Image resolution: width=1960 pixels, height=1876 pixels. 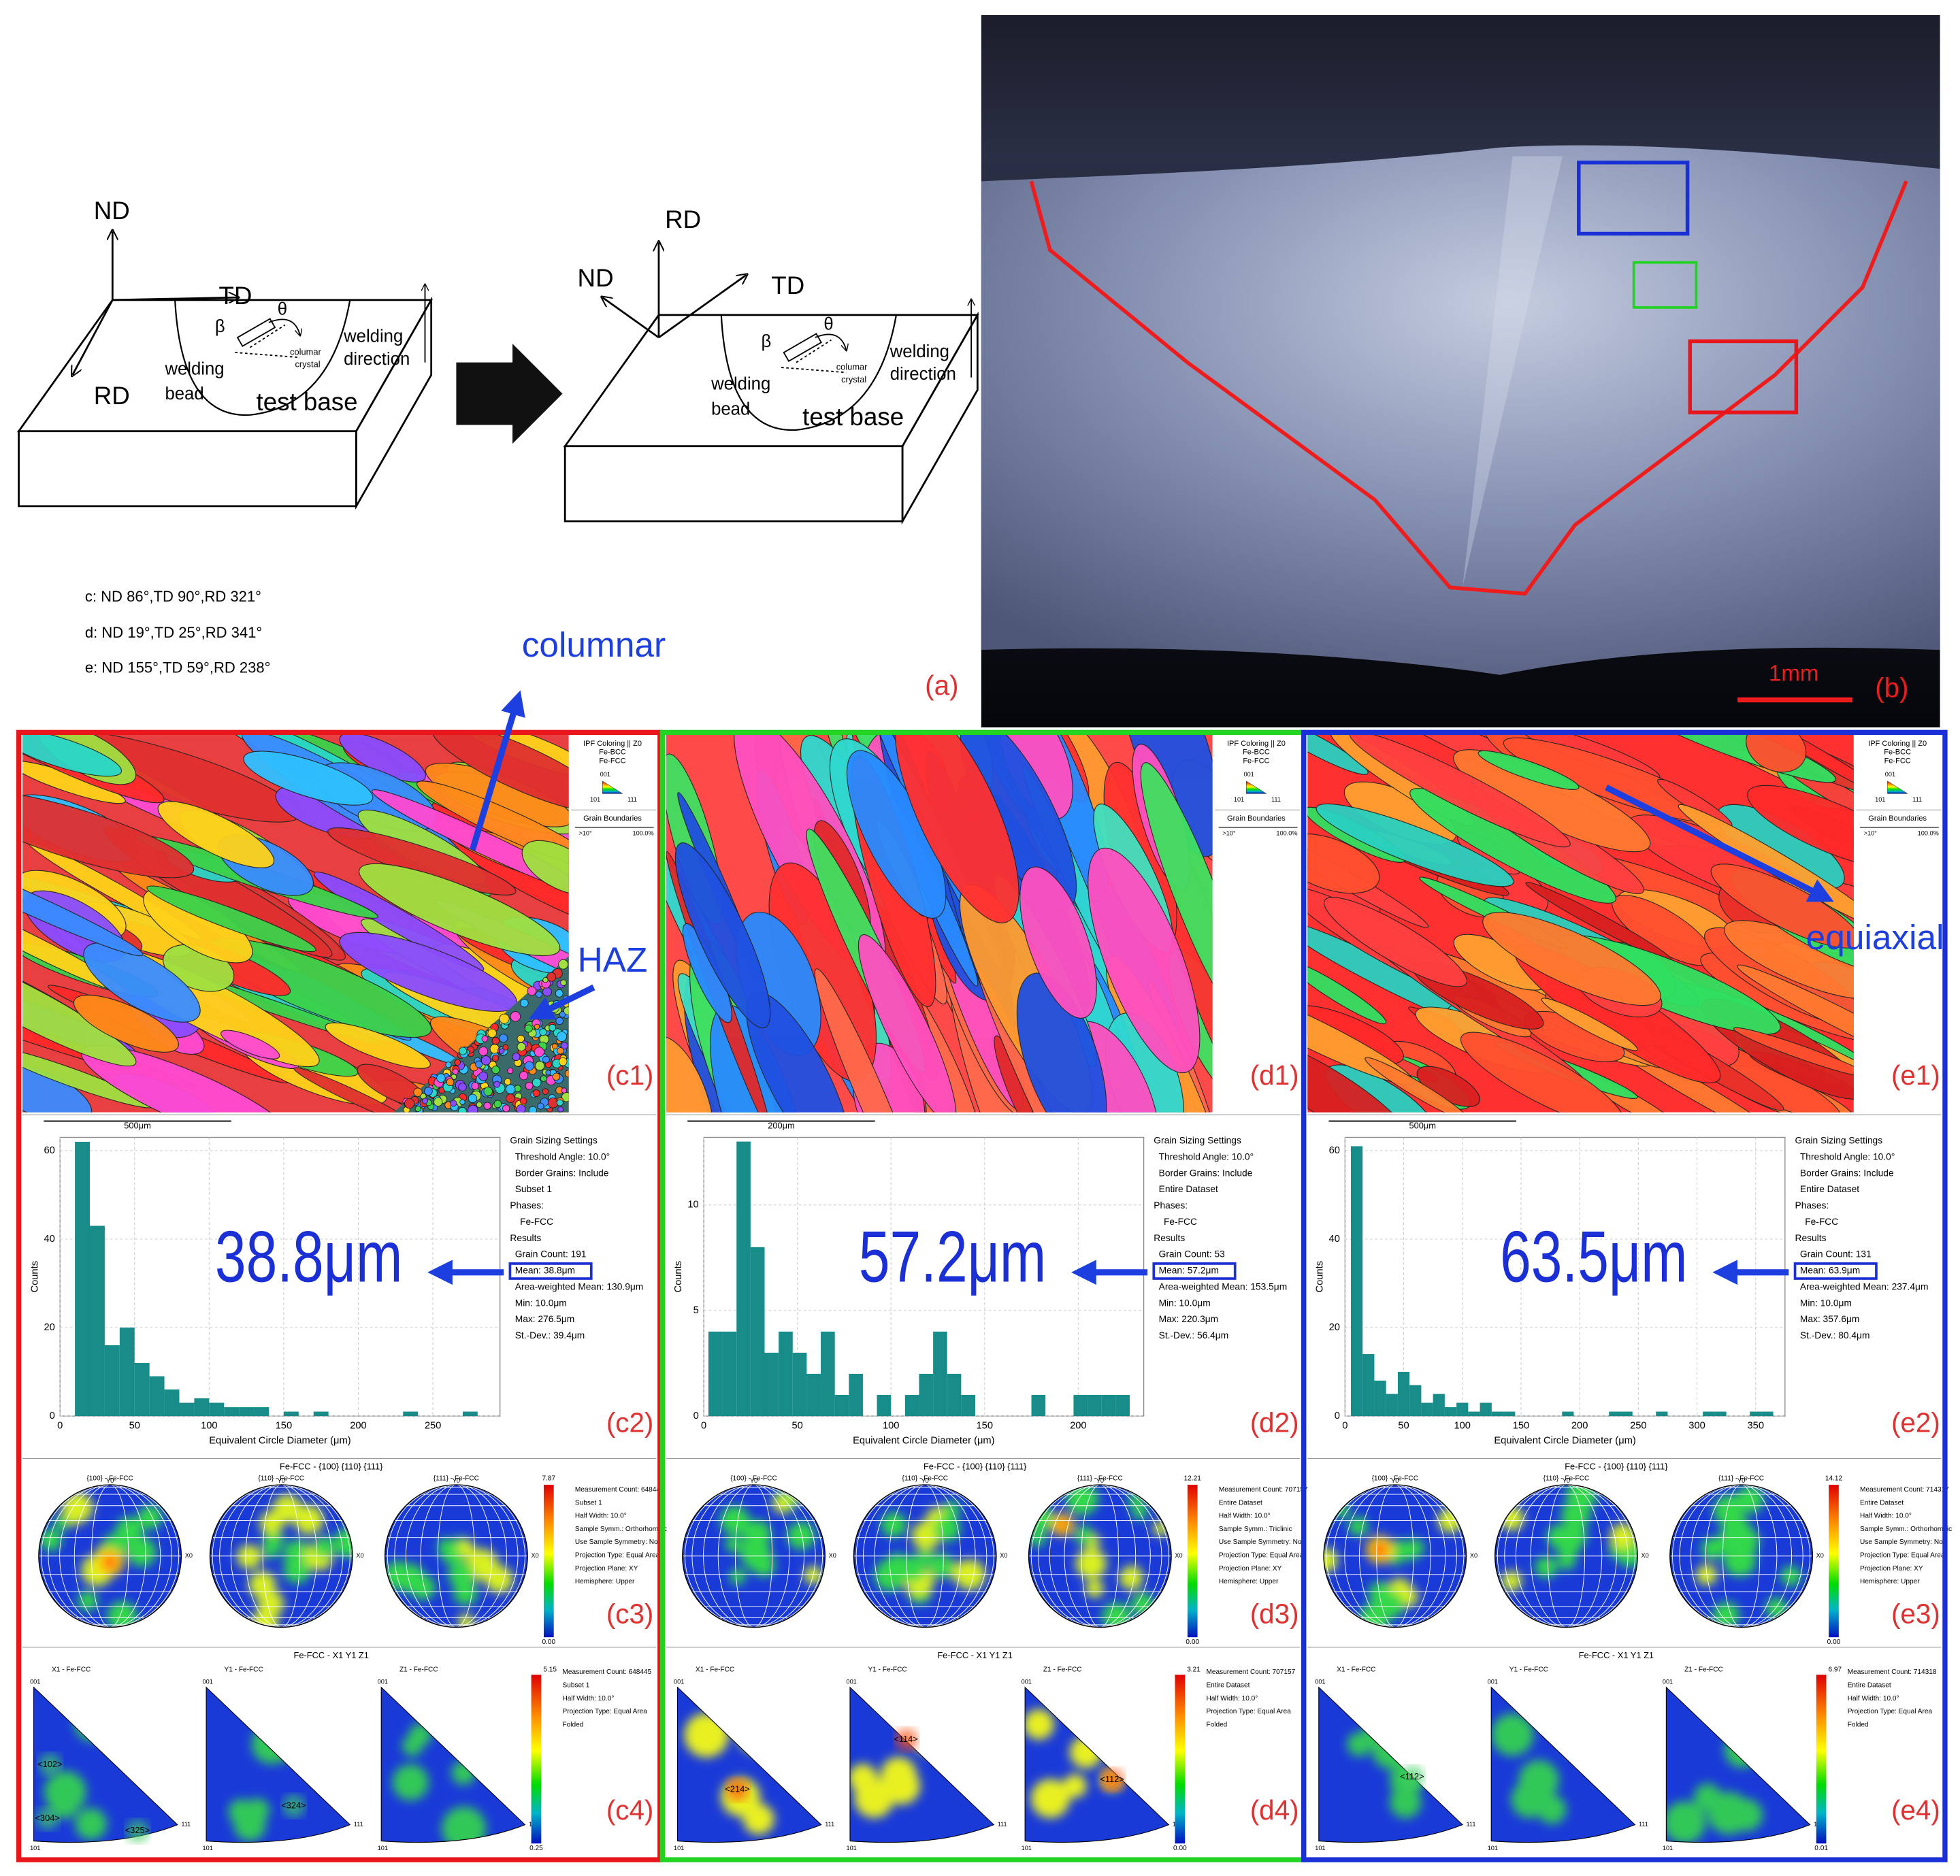 I want to click on key-corner: 111, so click(x=1276, y=800).